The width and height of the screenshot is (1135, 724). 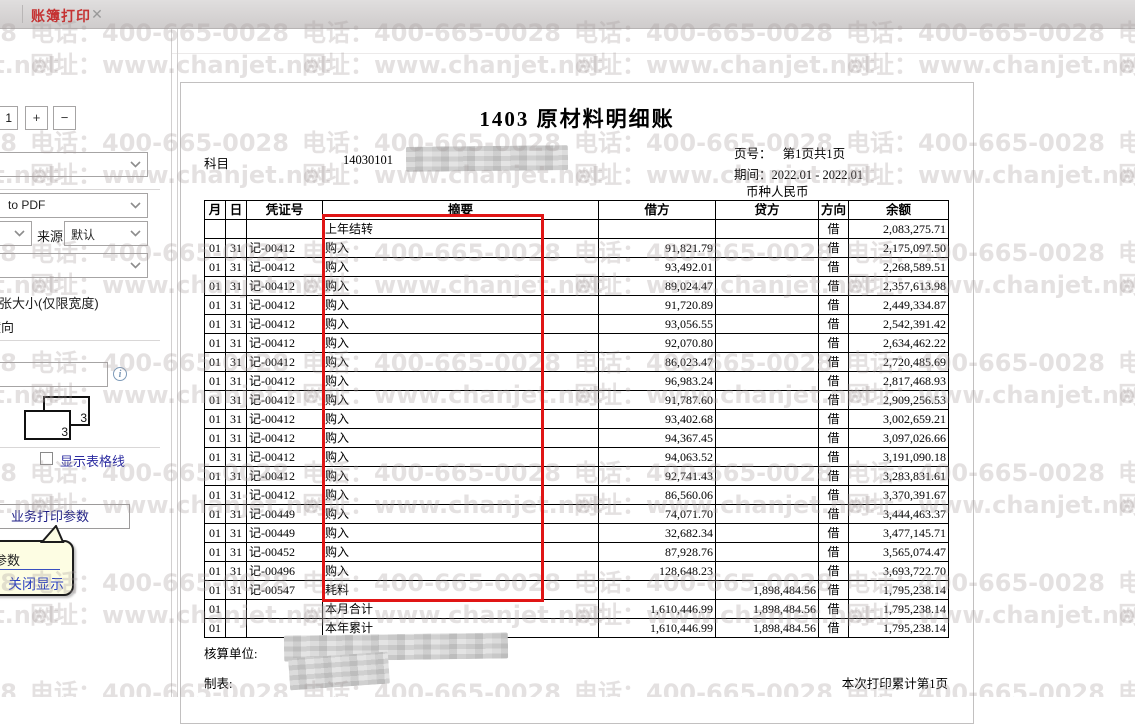 What do you see at coordinates (65, 516) in the screenshot?
I see `business-print-params-button: 业务打印参数` at bounding box center [65, 516].